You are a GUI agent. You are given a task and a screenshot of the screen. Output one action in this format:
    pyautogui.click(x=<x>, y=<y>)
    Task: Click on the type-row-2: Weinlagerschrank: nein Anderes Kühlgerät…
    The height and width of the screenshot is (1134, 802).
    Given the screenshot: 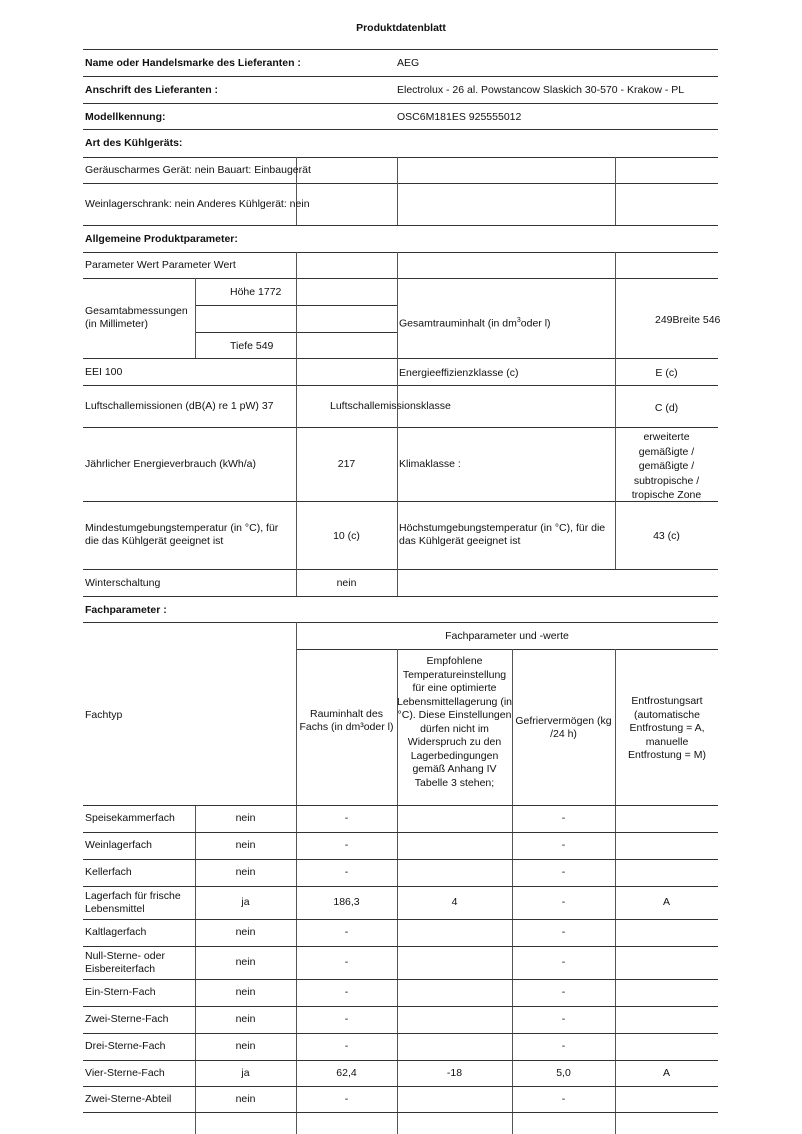 What is the action you would take?
    pyautogui.click(x=197, y=204)
    